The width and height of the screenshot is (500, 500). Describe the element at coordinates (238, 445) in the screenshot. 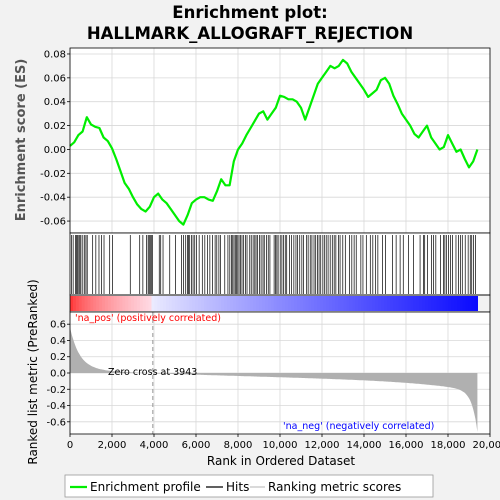

I see `xtick-label: 8,000` at that location.